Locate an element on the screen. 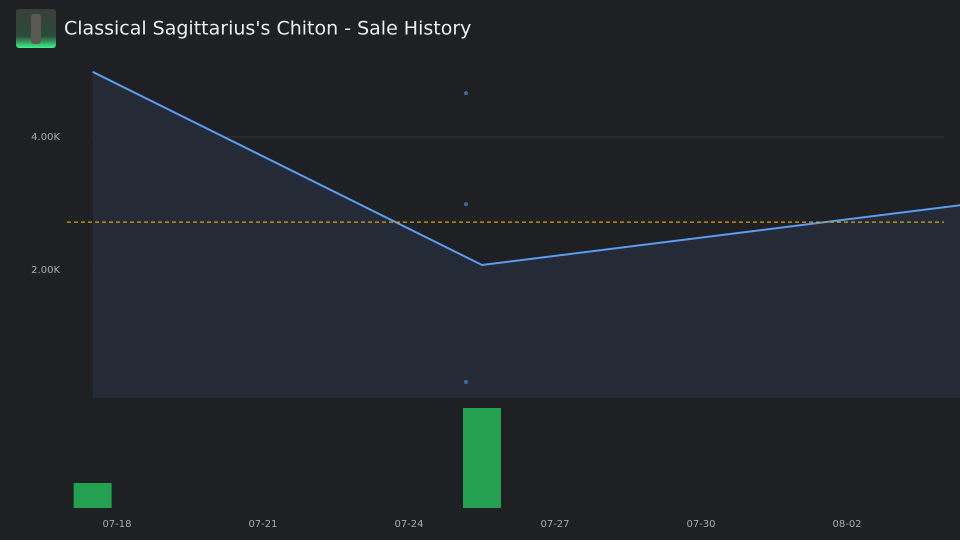  x-tick-label: 07-24 is located at coordinates (408, 524).